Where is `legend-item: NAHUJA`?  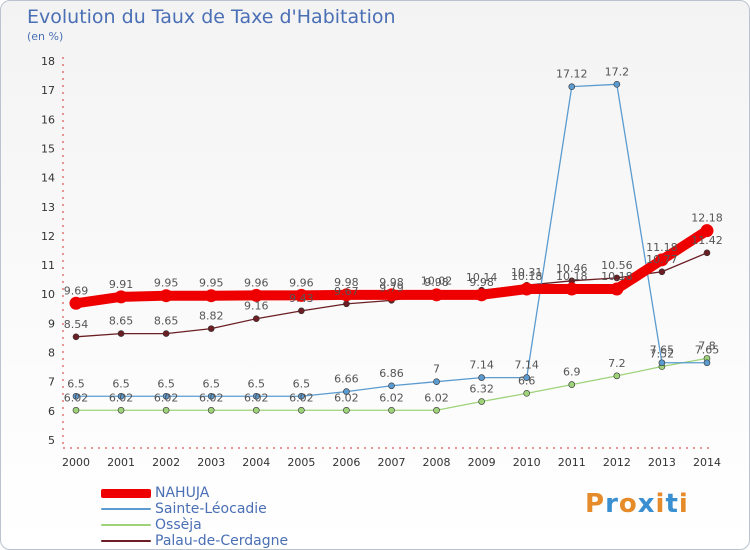
legend-item: NAHUJA is located at coordinates (194, 493).